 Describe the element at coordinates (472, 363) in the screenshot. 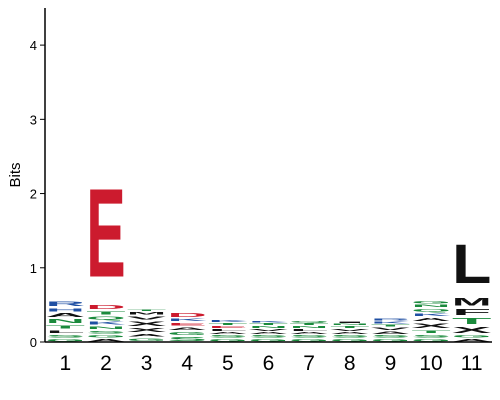

I see `x-tick-label: 11` at that location.